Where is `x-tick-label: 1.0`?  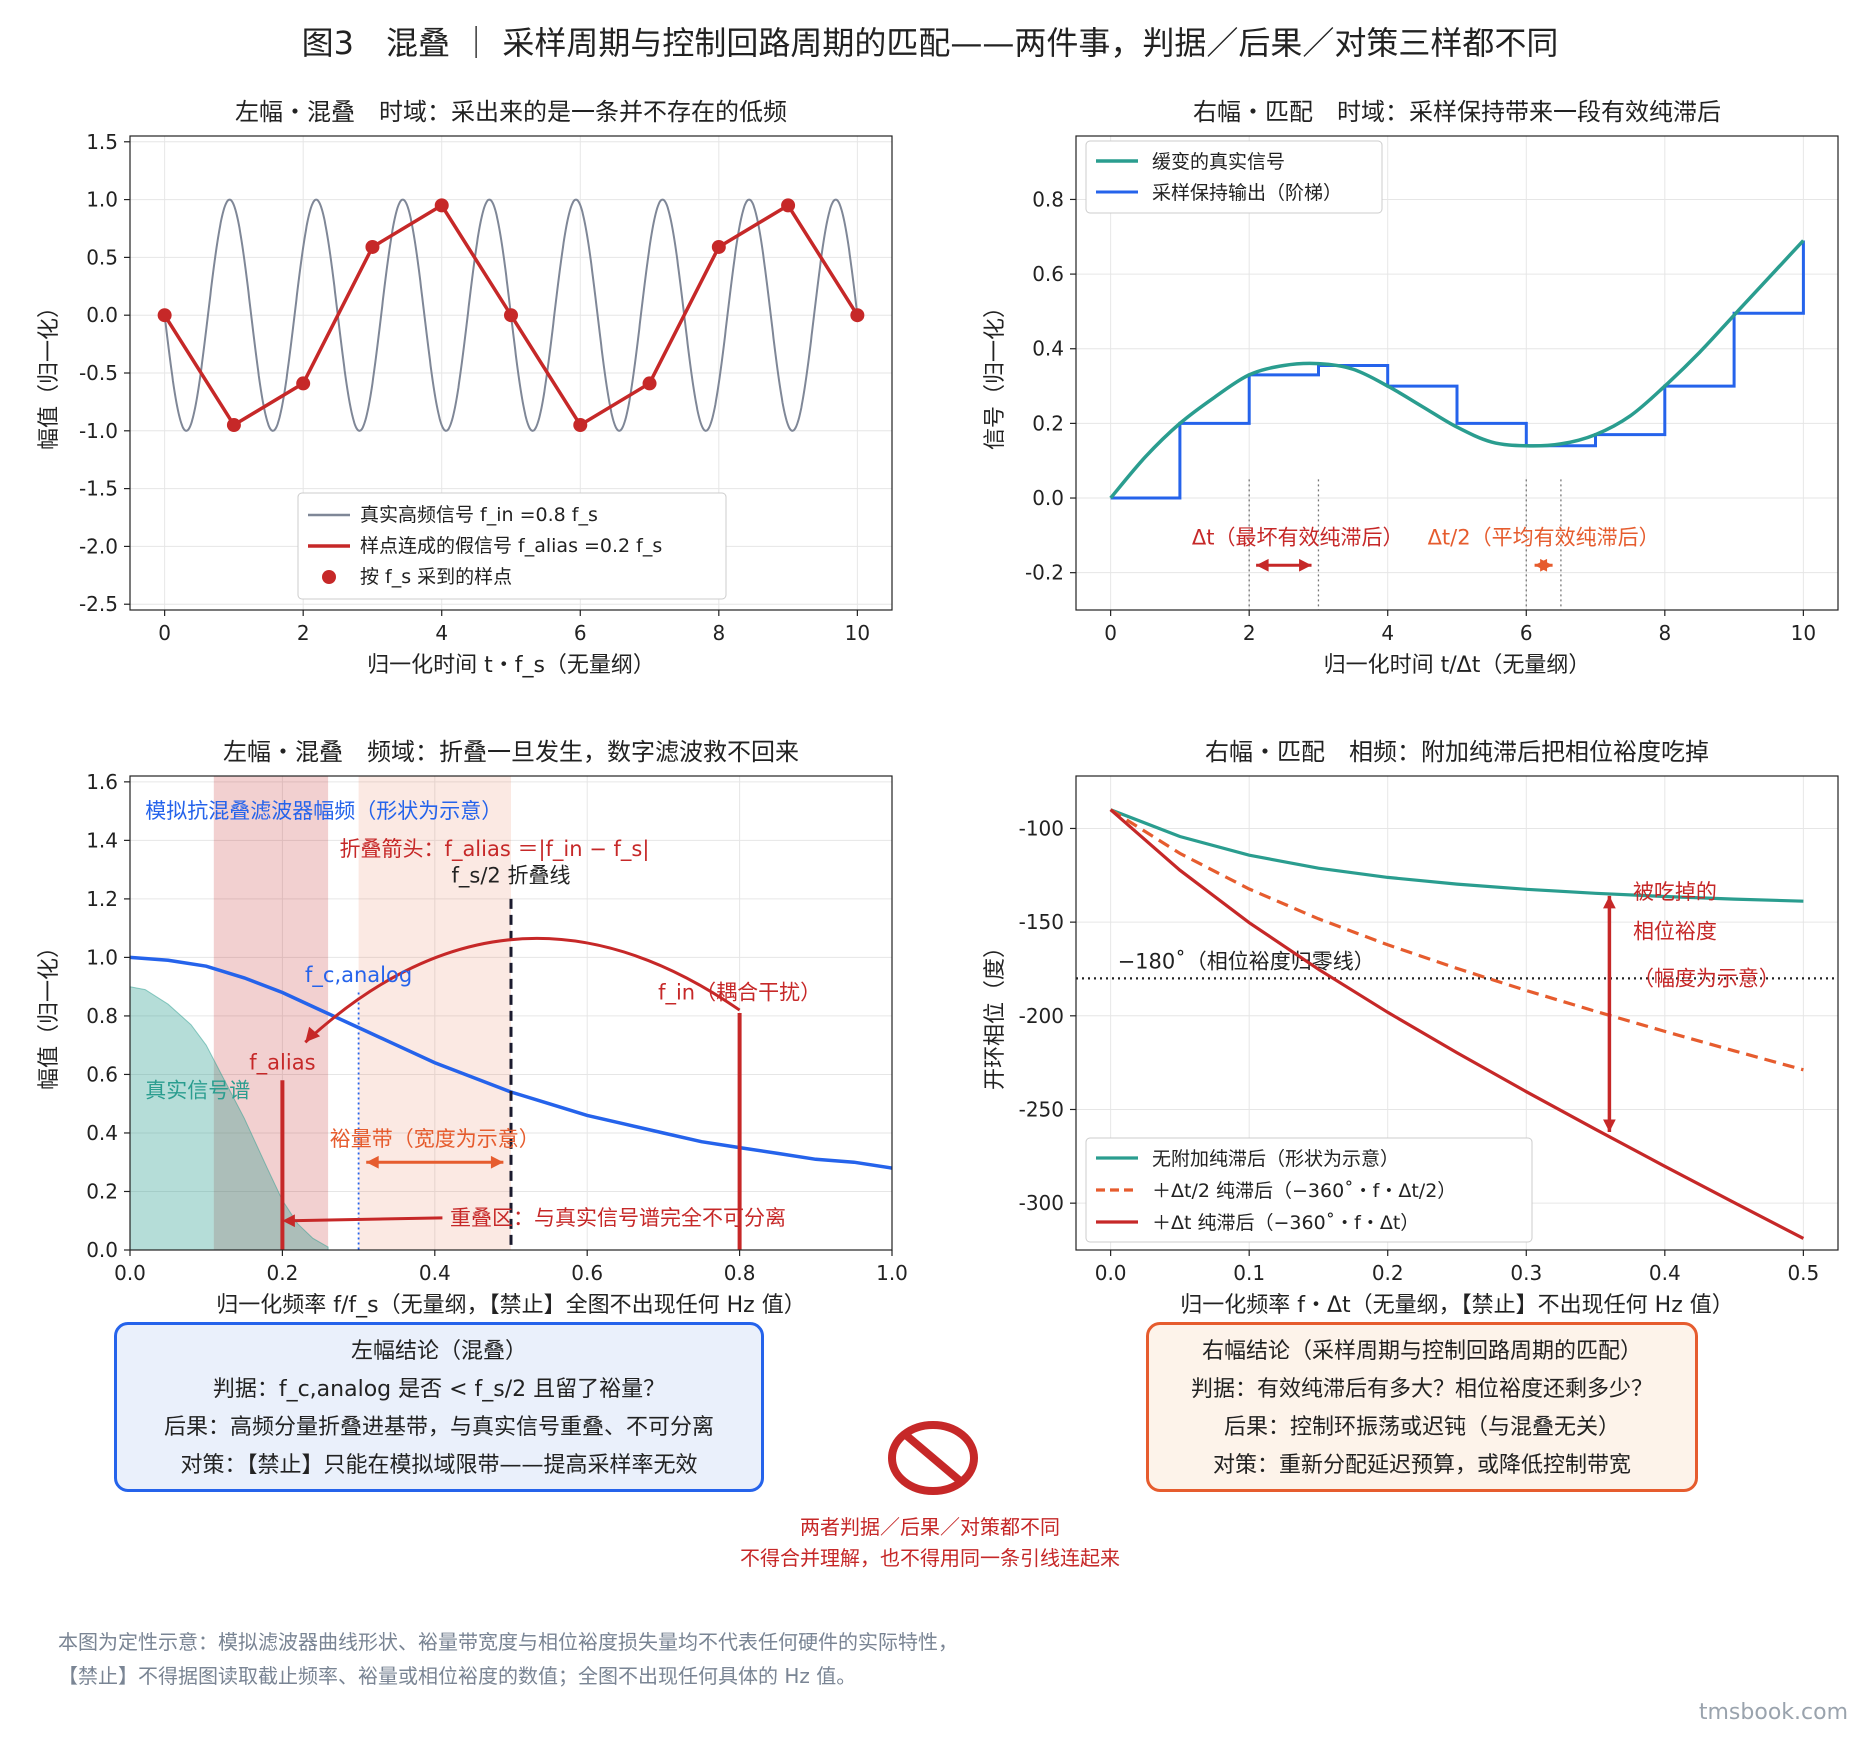
x-tick-label: 1.0 is located at coordinates (892, 1273).